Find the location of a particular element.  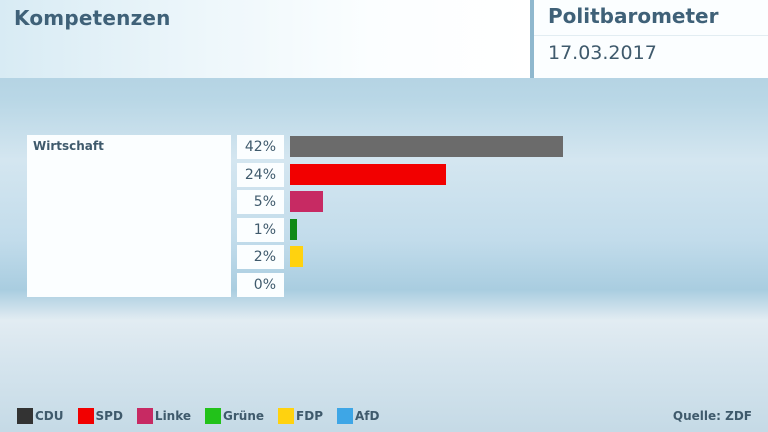

legend-item-fdp: FDP is located at coordinates (300, 416).